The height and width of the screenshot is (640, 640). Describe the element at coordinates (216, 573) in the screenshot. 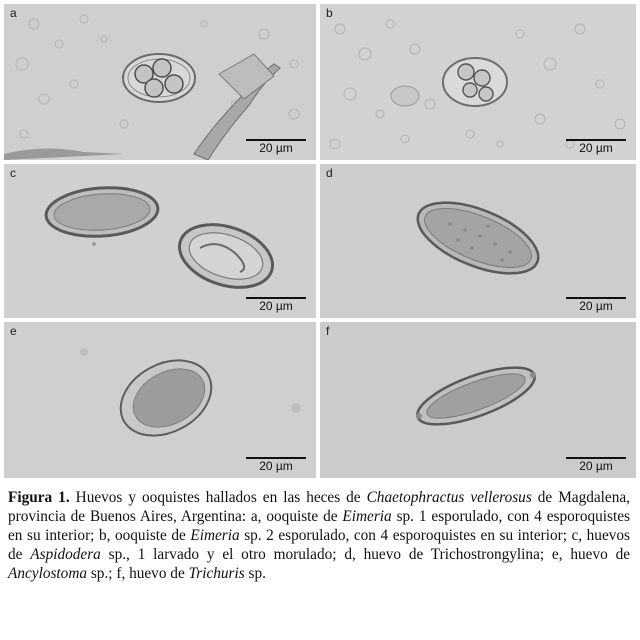

I see `caption-genus-name: Trichuris` at that location.